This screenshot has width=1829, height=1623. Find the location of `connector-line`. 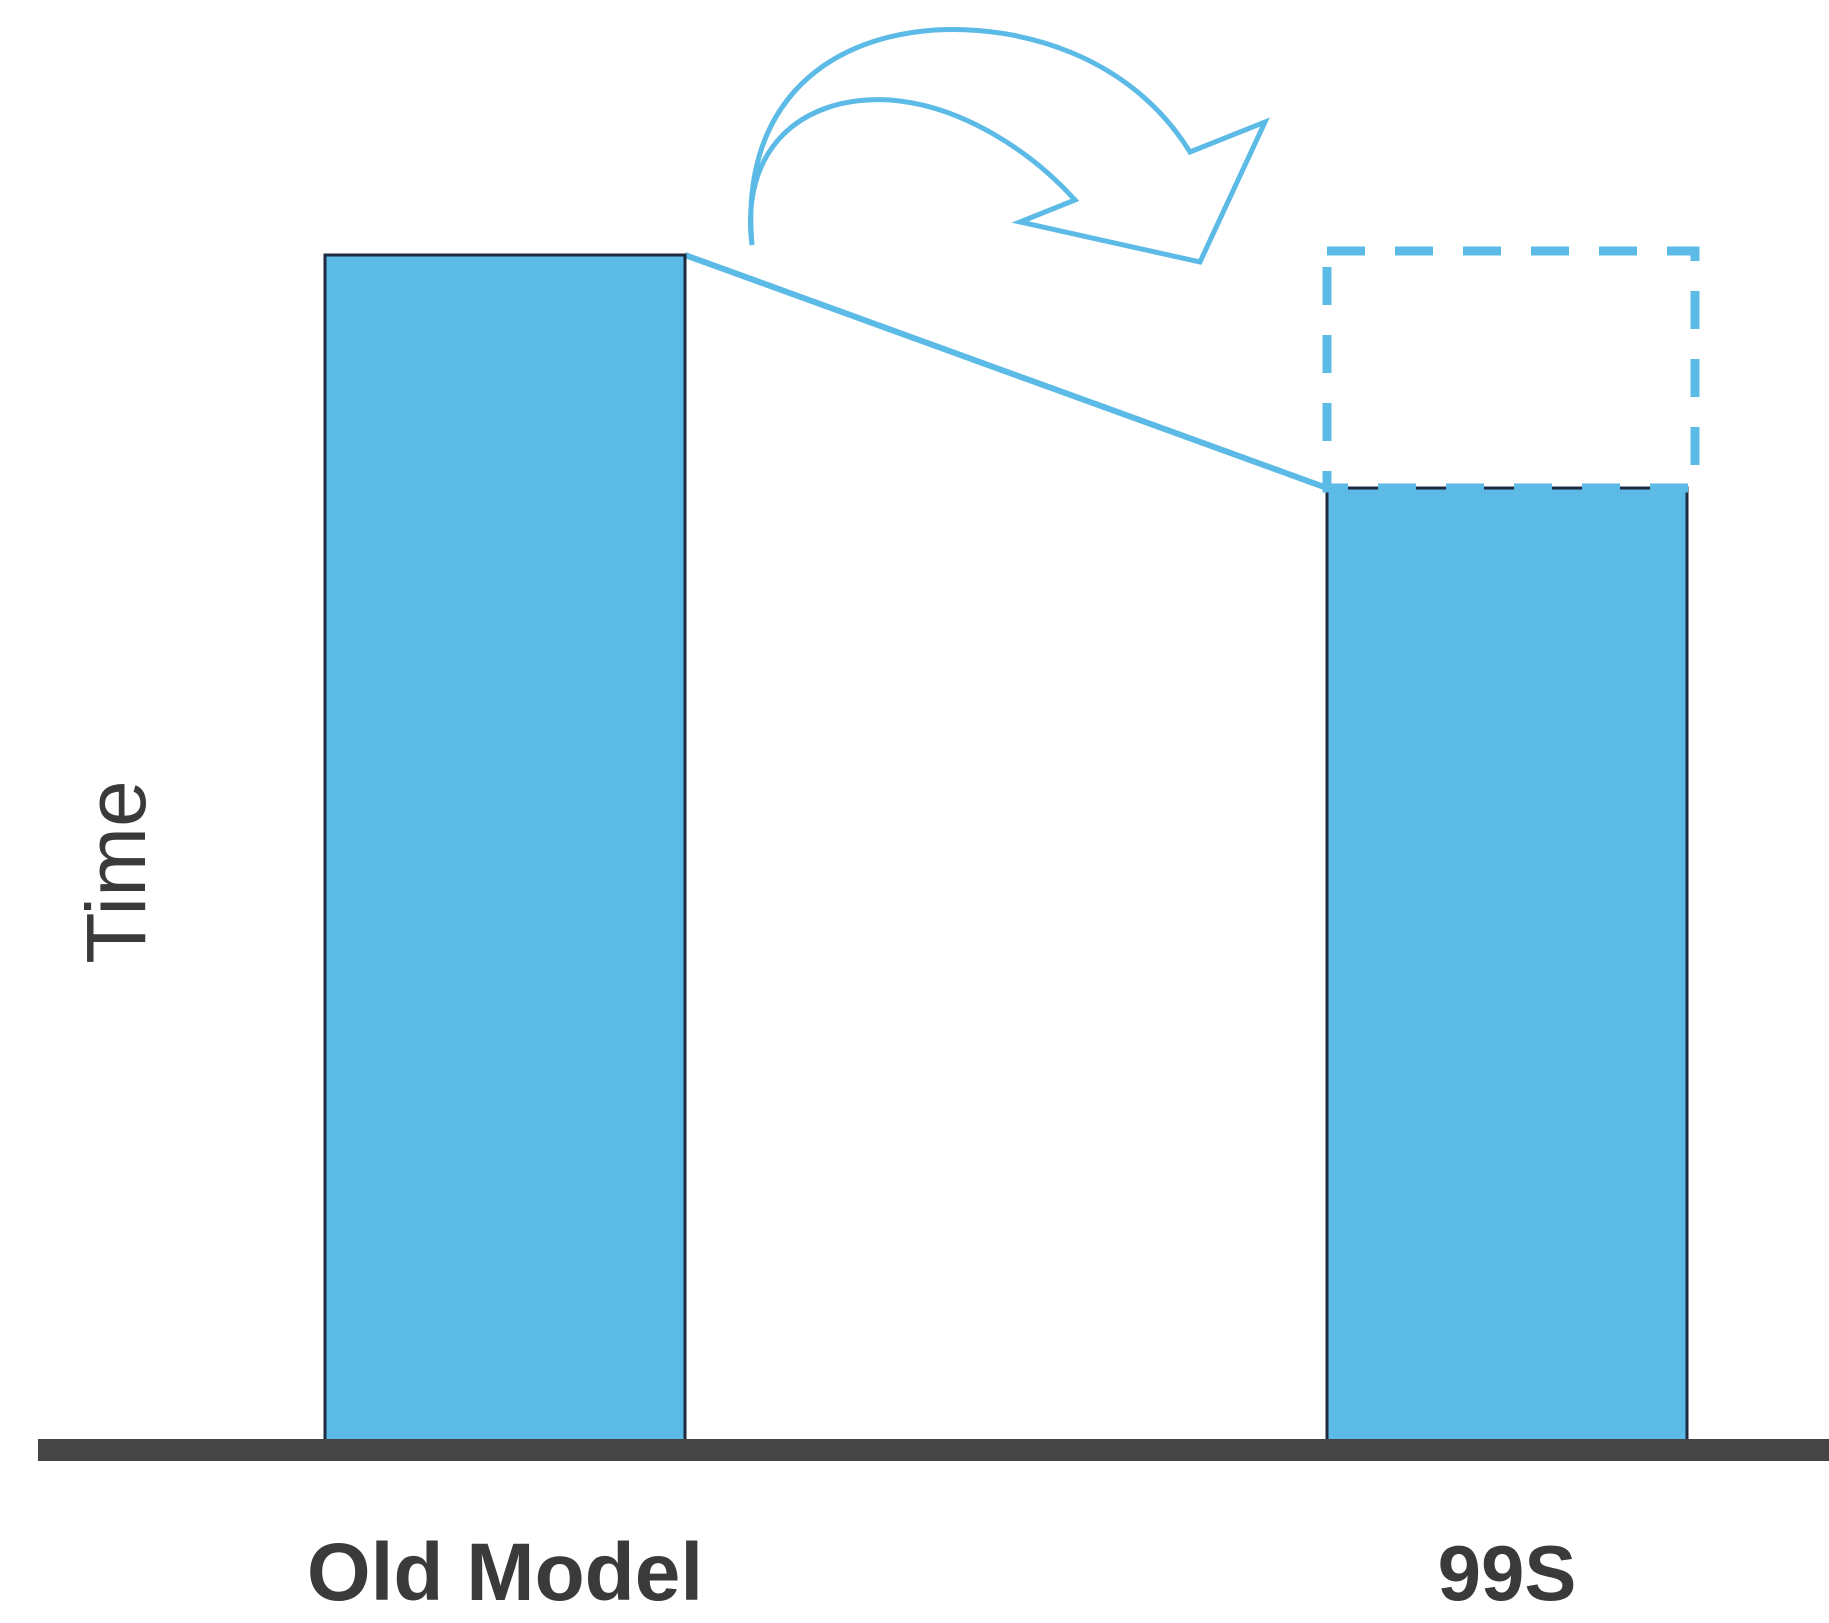

connector-line is located at coordinates (1006, 371).